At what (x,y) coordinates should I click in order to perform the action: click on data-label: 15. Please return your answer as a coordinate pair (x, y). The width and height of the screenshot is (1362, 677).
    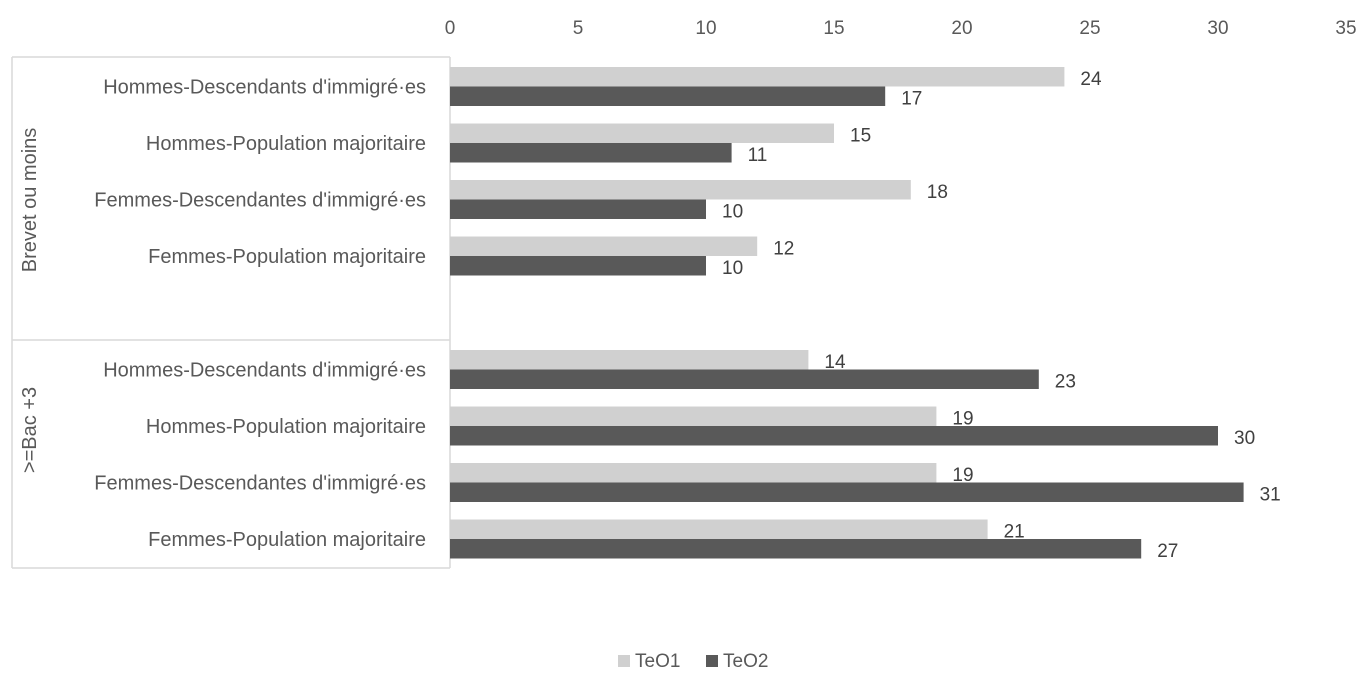
    Looking at the image, I should click on (860, 136).